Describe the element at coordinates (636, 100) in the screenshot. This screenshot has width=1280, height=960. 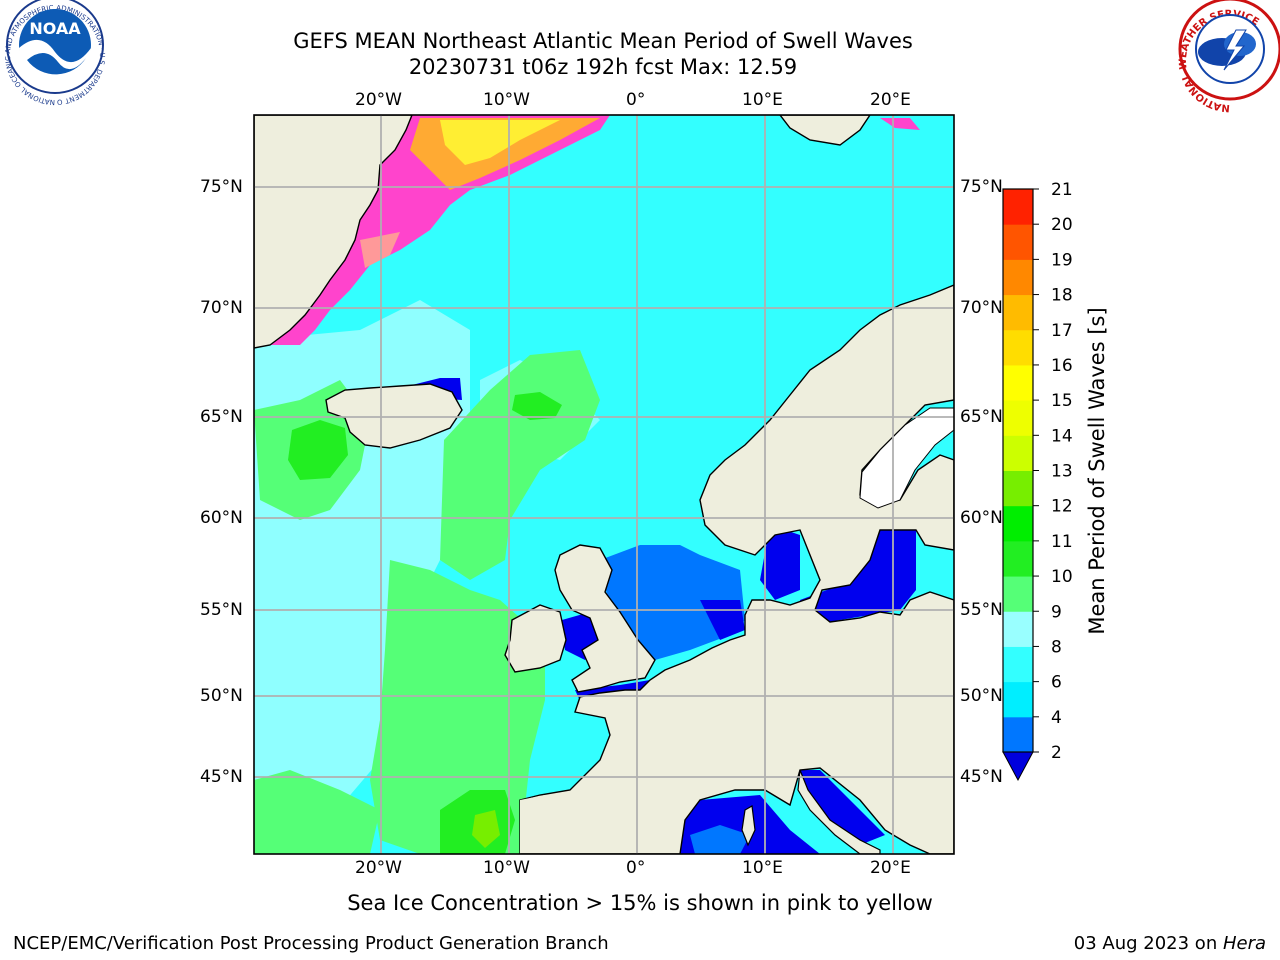
I see `lon-label-top-0: 0°` at that location.